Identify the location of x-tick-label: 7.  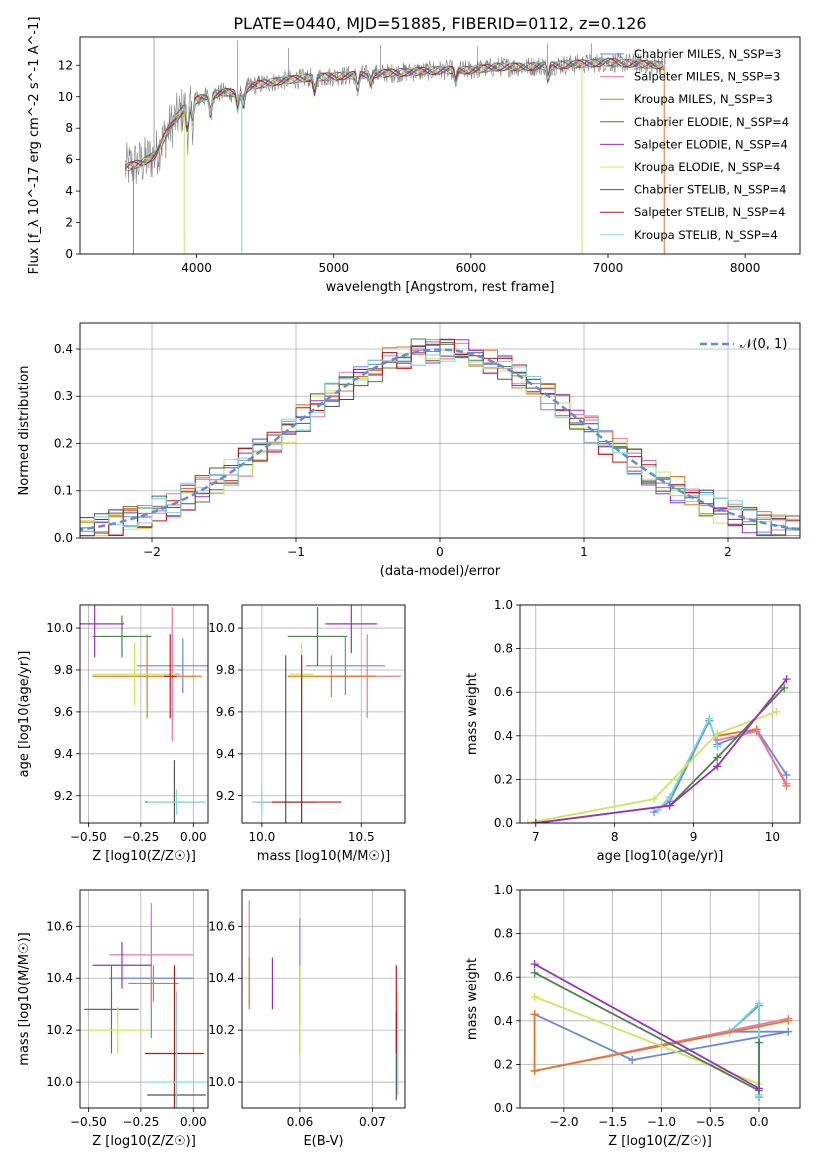
(536, 837).